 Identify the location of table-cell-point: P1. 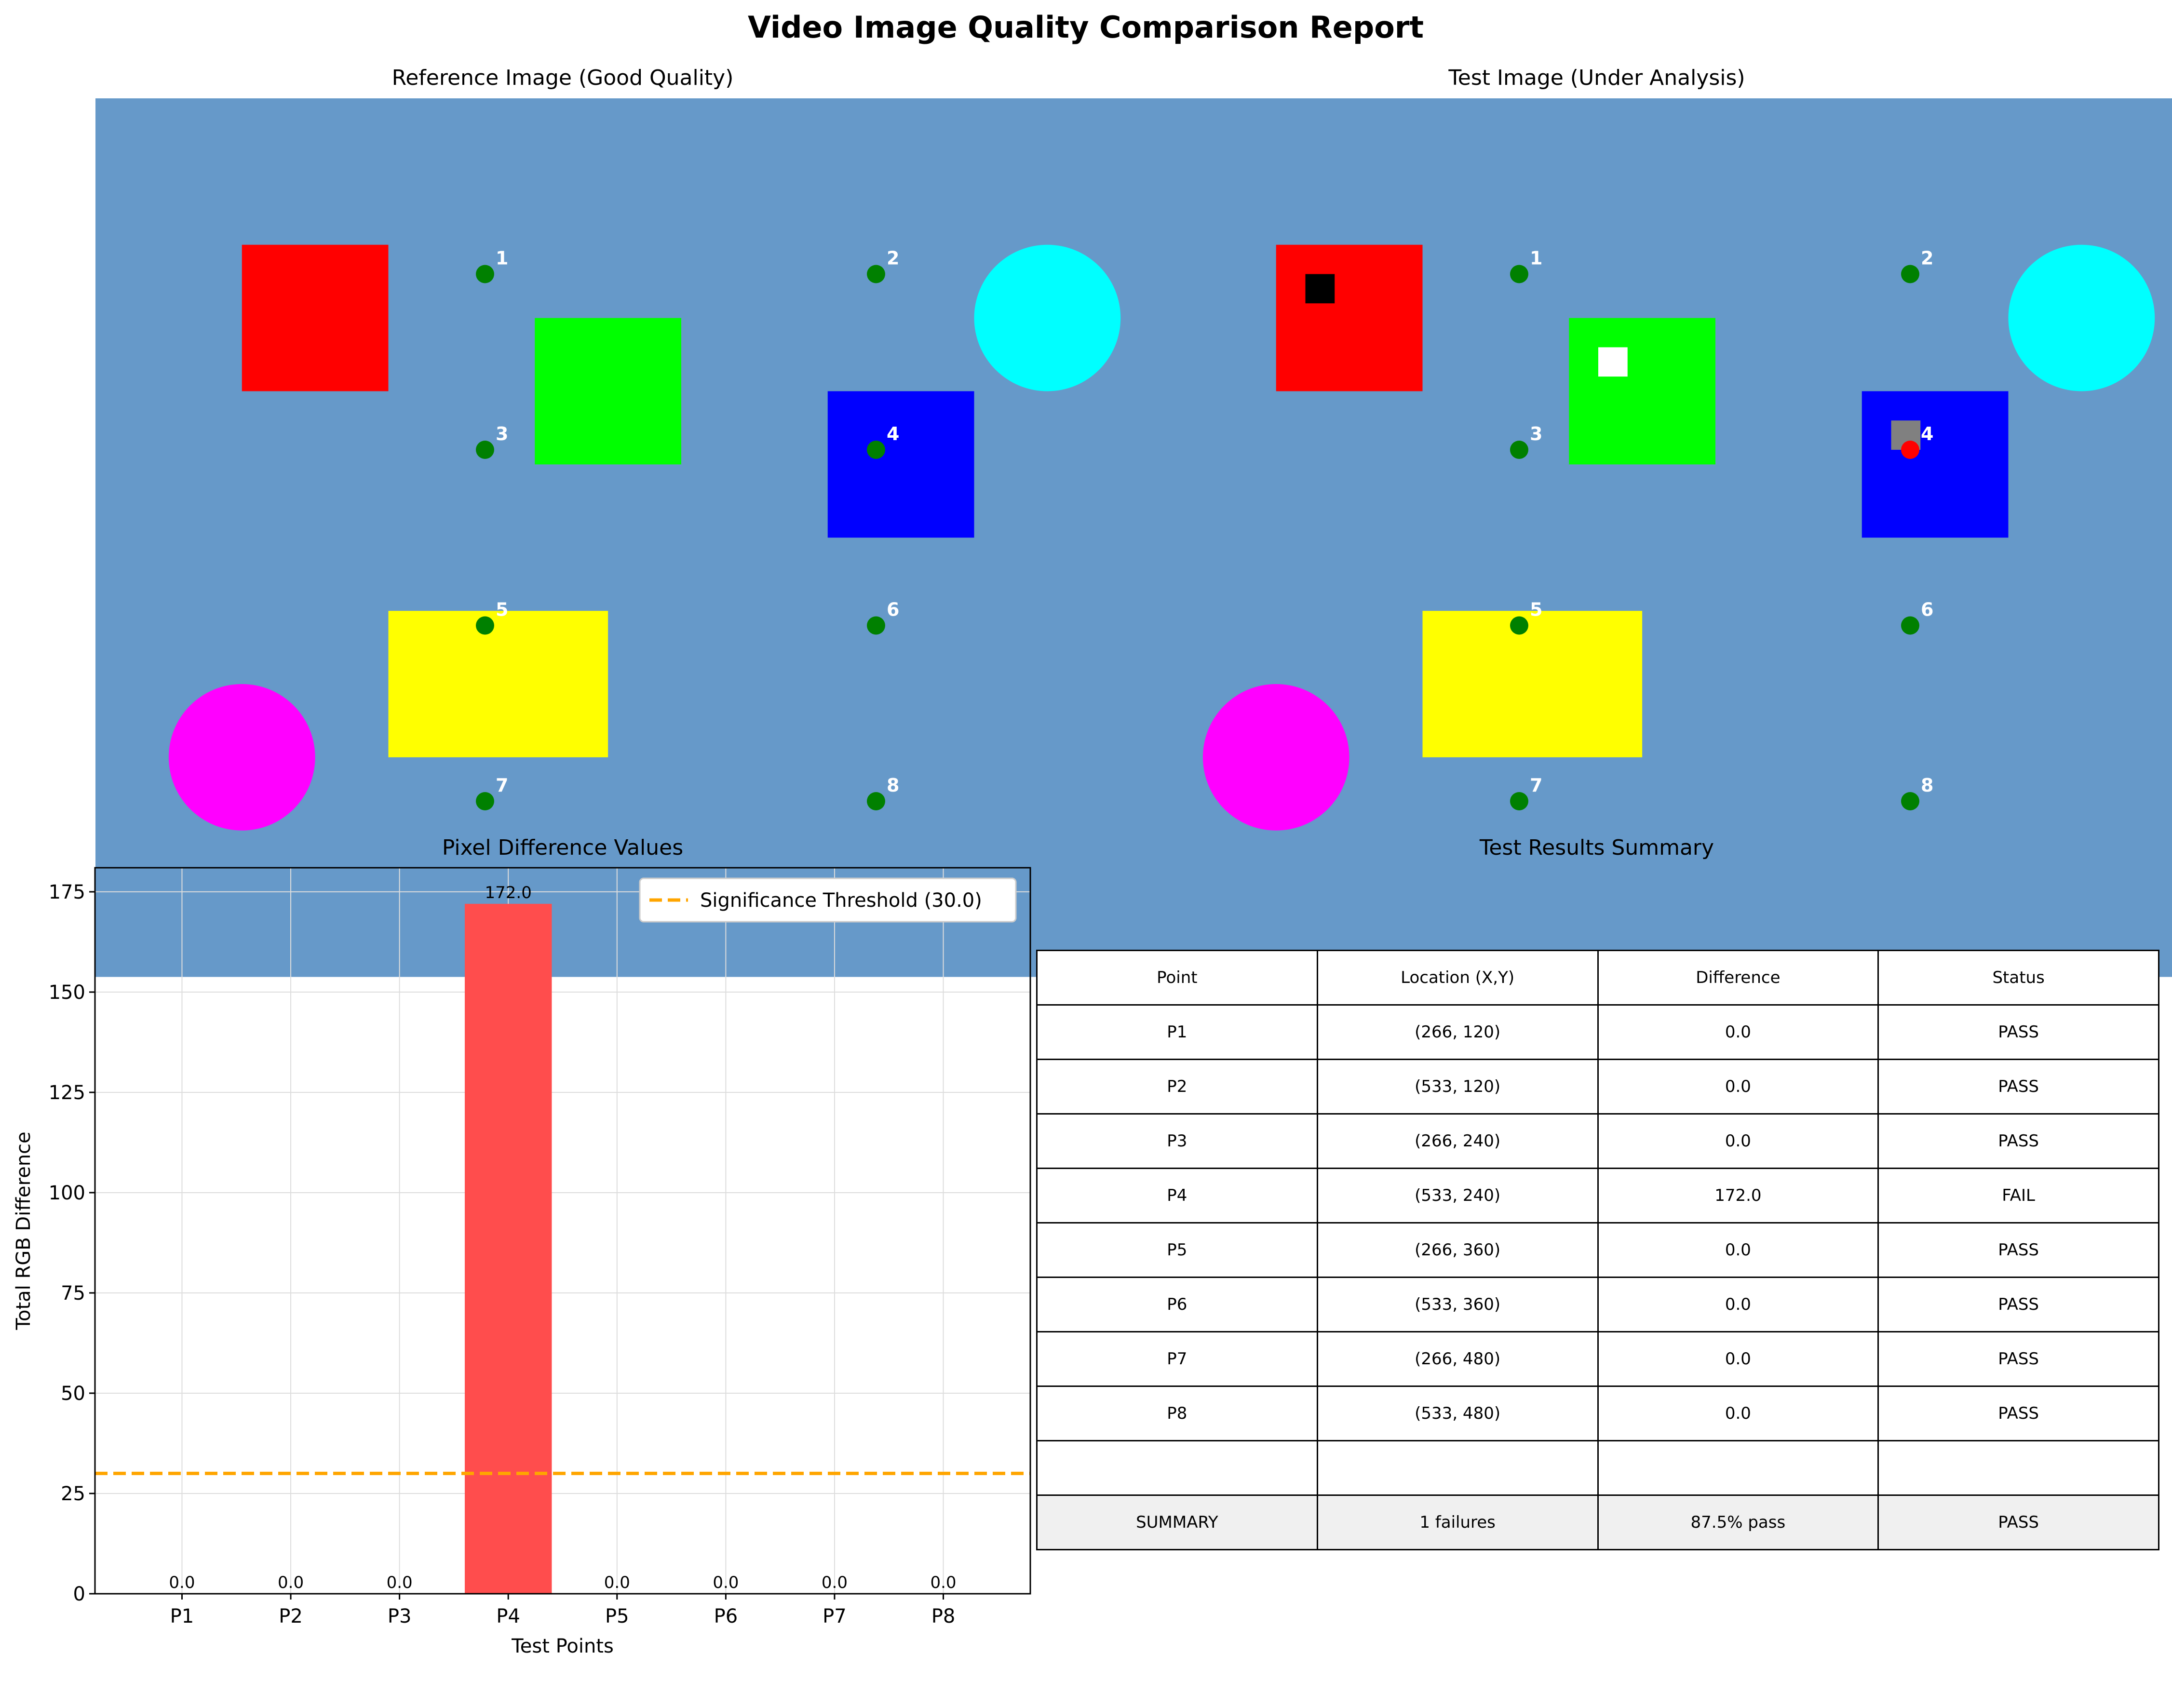
(1177, 1032).